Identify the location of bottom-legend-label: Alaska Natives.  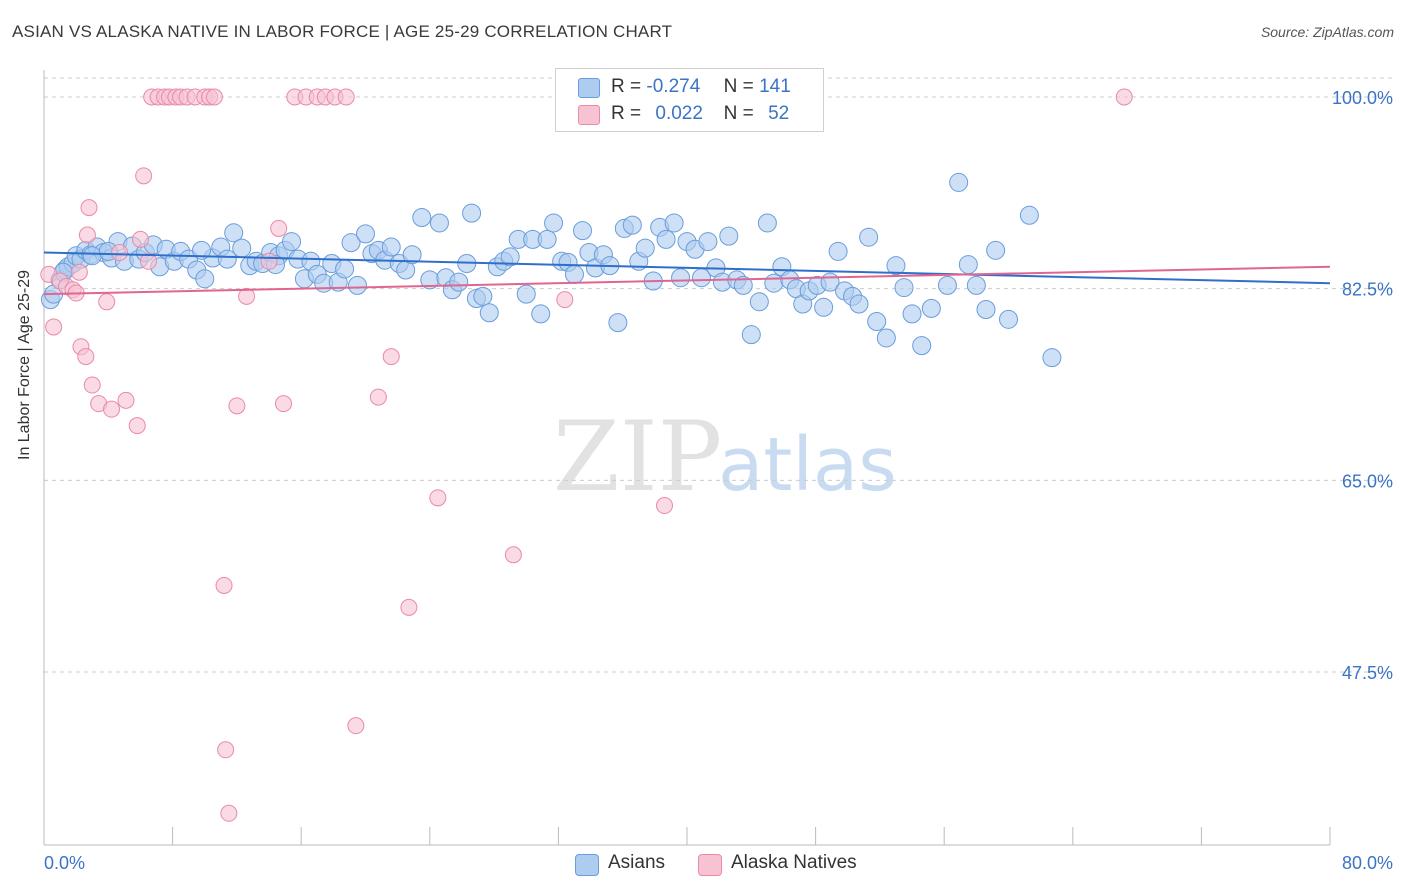
(794, 862).